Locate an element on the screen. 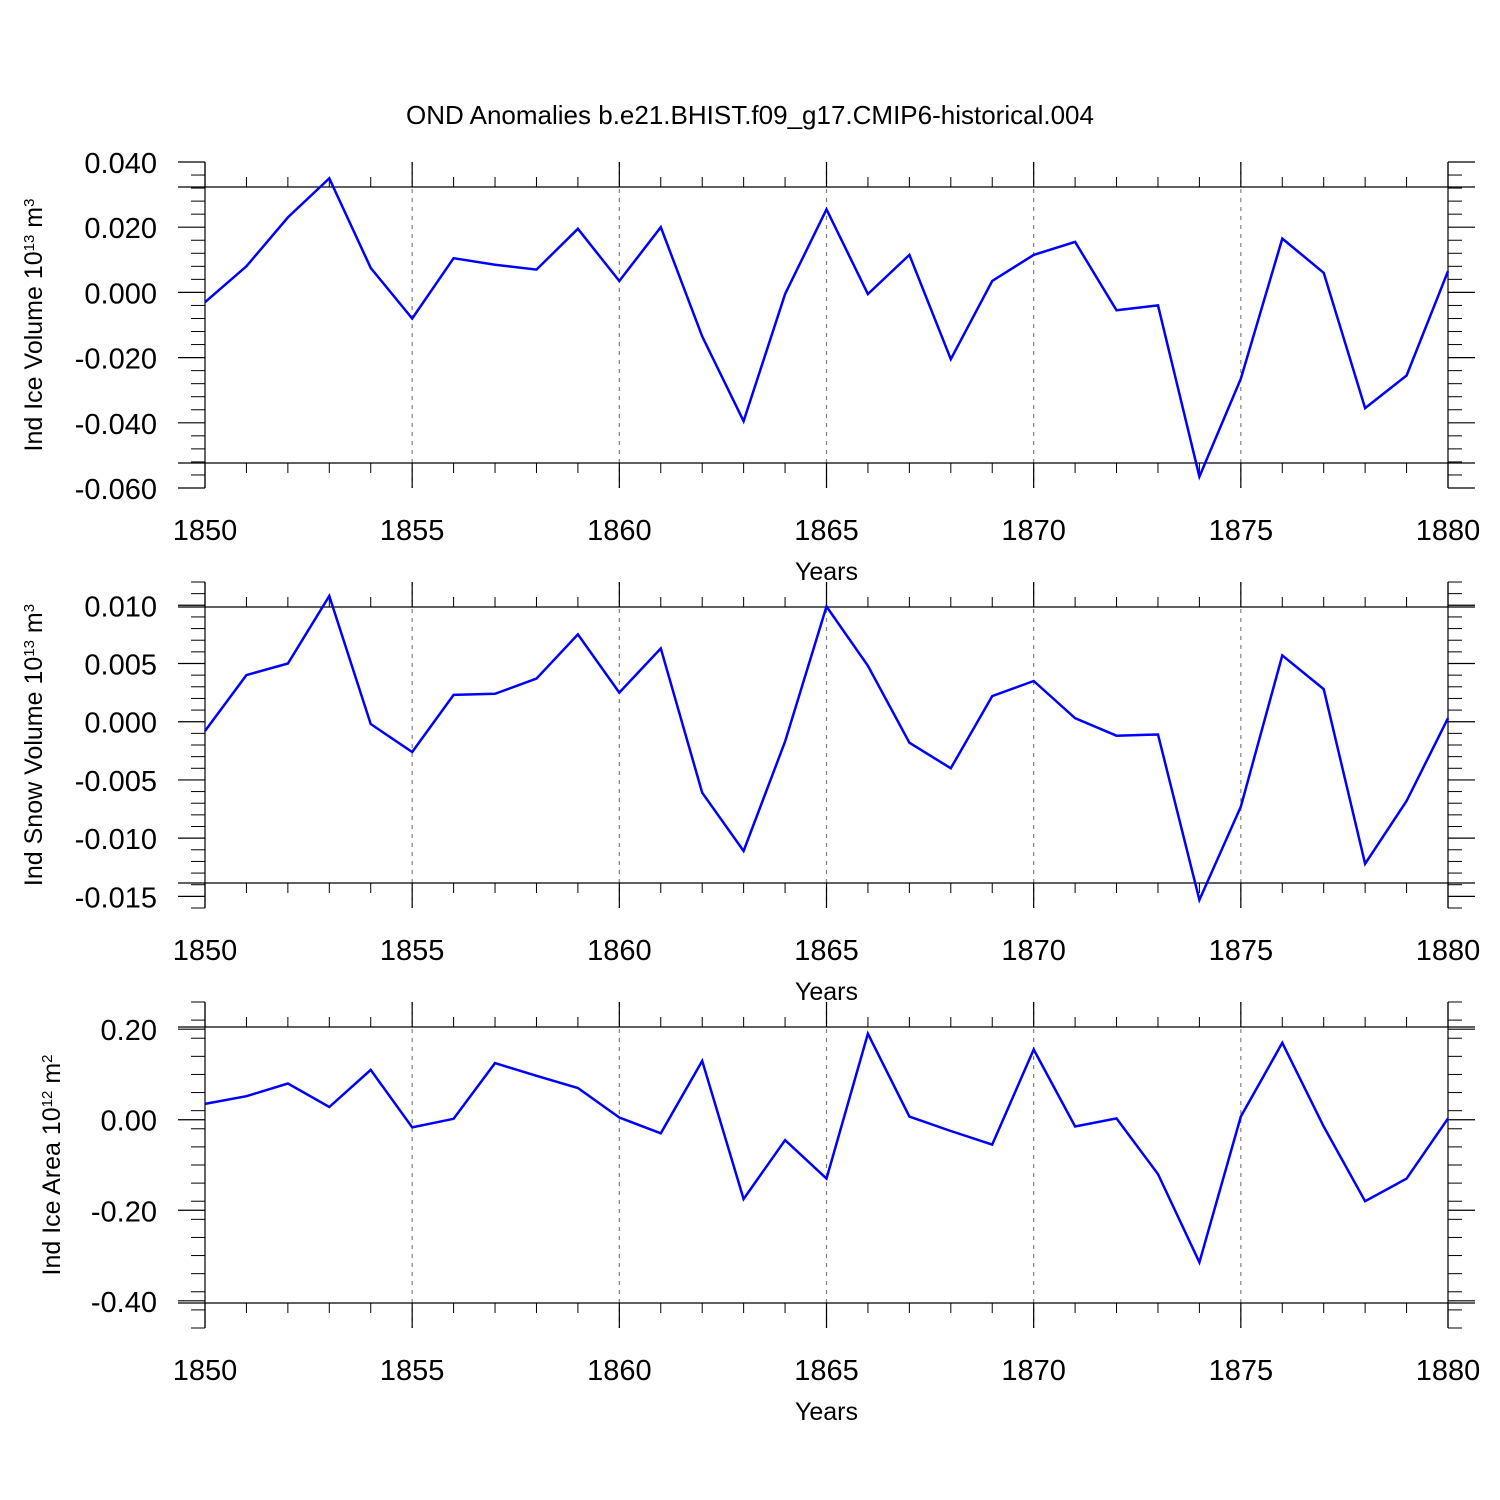 The height and width of the screenshot is (1500, 1500). panel-1-y-tick-label: 0.020 is located at coordinates (120, 229).